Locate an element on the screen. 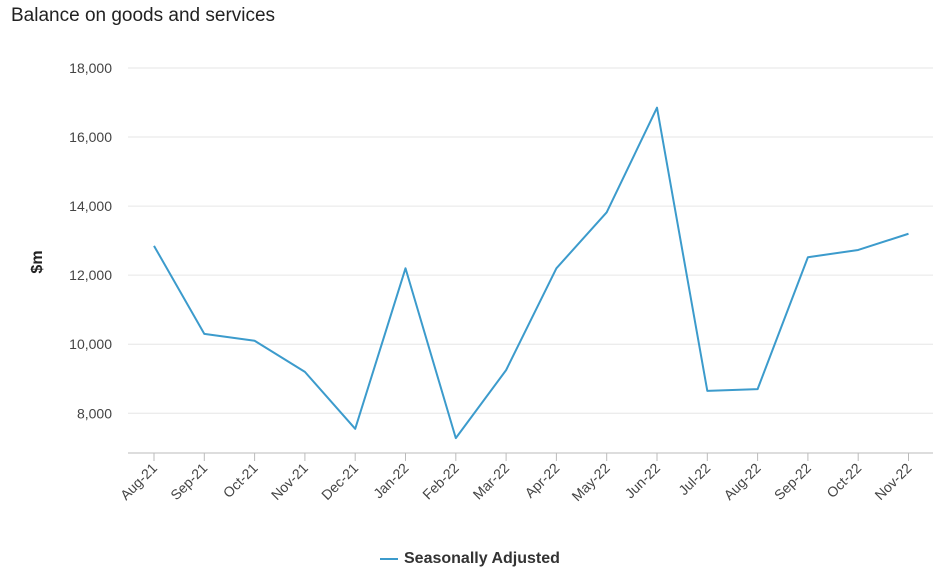 This screenshot has width=933, height=582. x-tick-label: Jun-22 is located at coordinates (643, 481).